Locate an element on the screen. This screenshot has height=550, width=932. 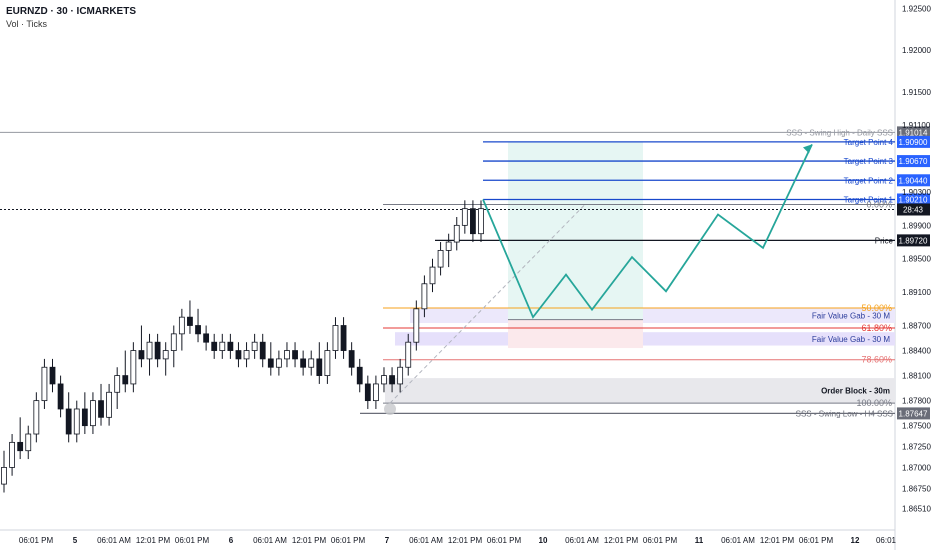
zone-box is located at coordinates (640, 391).